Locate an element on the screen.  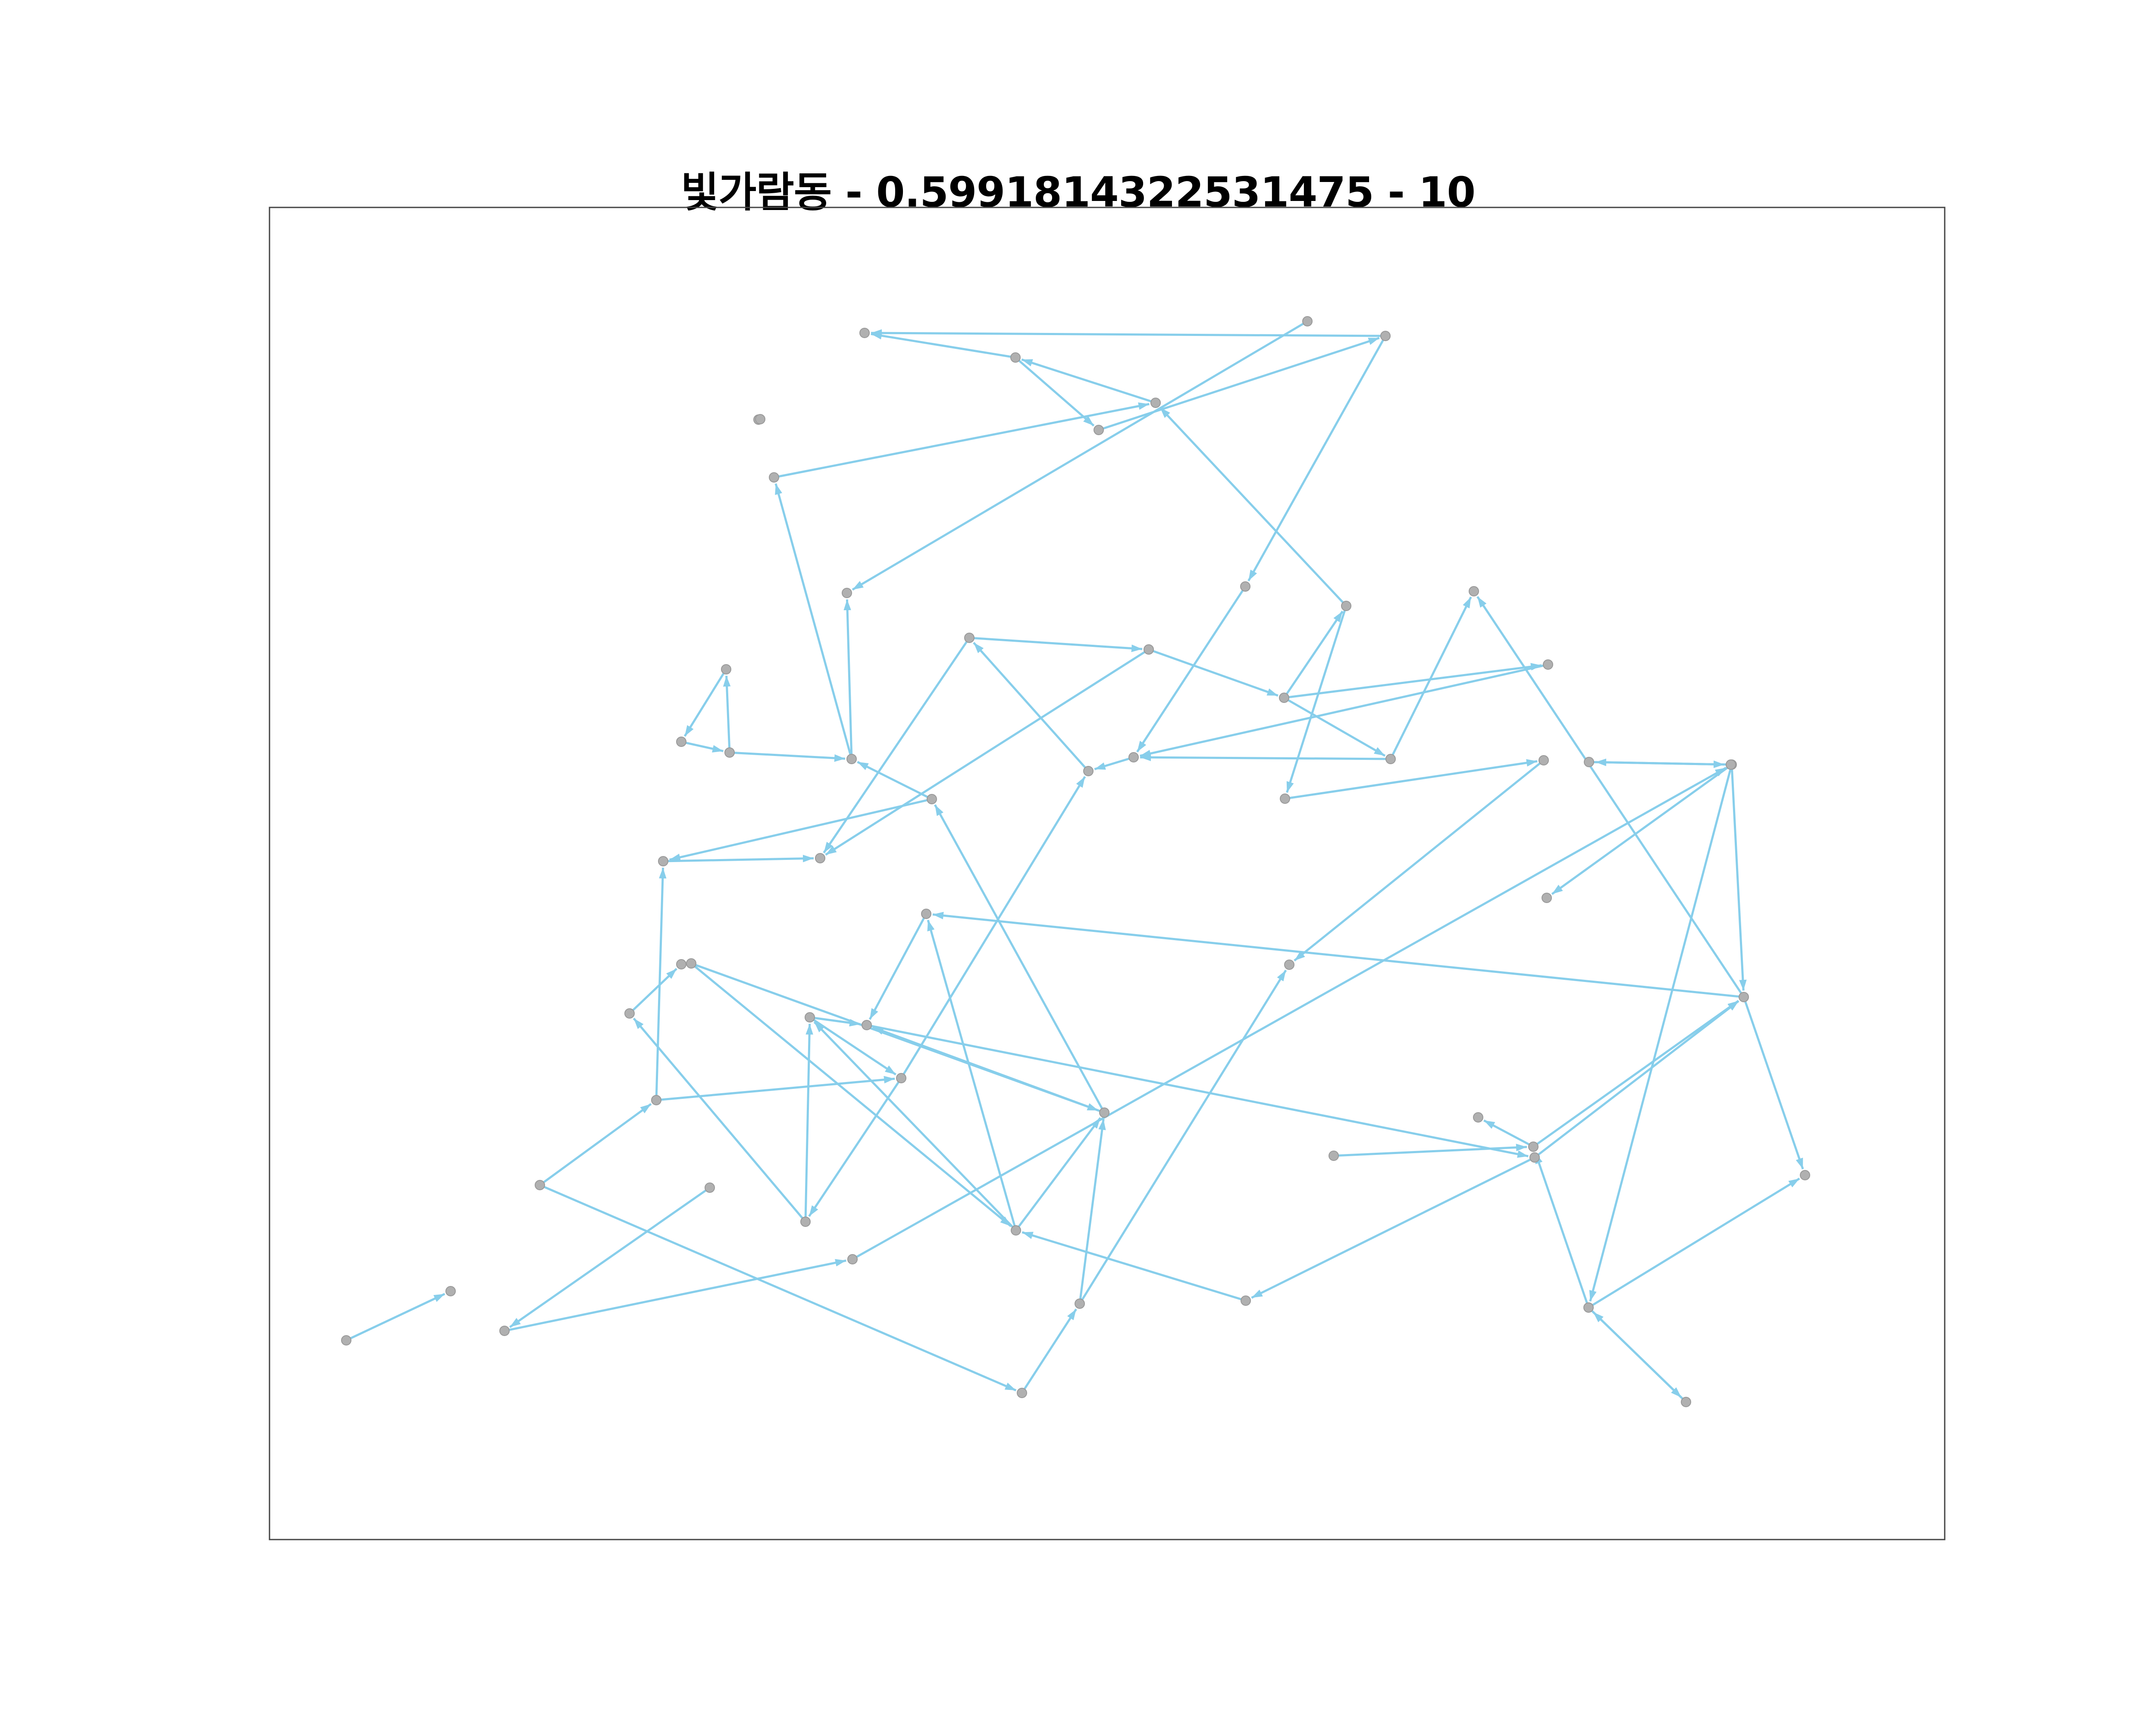
edge-n22-n18 is located at coordinates (1342, 710).